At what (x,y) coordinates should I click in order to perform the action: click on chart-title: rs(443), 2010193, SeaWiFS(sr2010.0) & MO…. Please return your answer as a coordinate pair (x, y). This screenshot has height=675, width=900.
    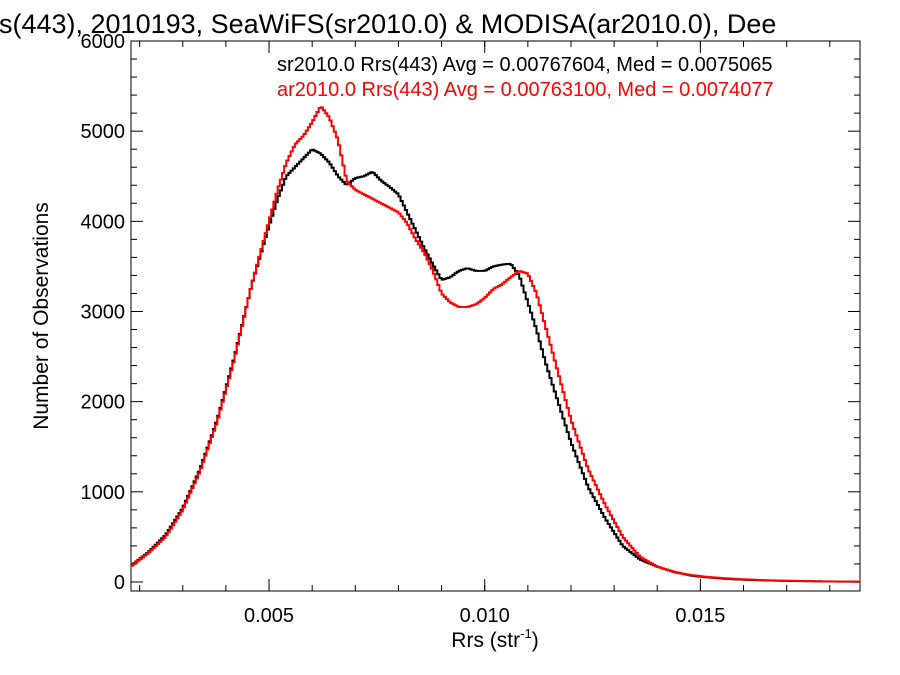
    Looking at the image, I should click on (388, 24).